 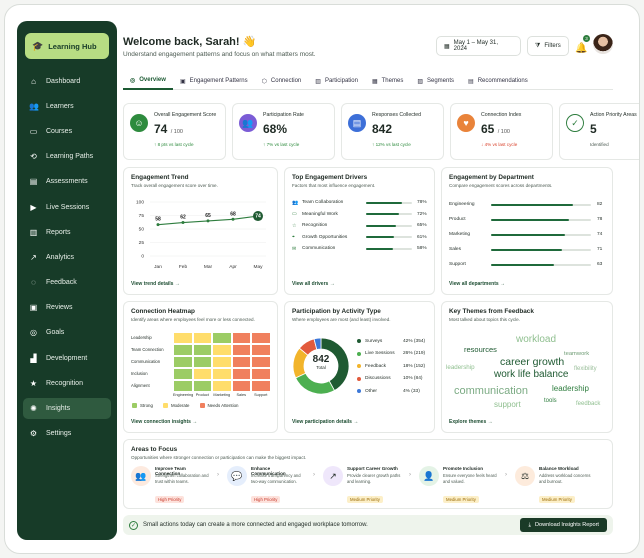 What do you see at coordinates (563, 525) in the screenshot?
I see `download-report-button: ⤓ Download Insights Report` at bounding box center [563, 525].